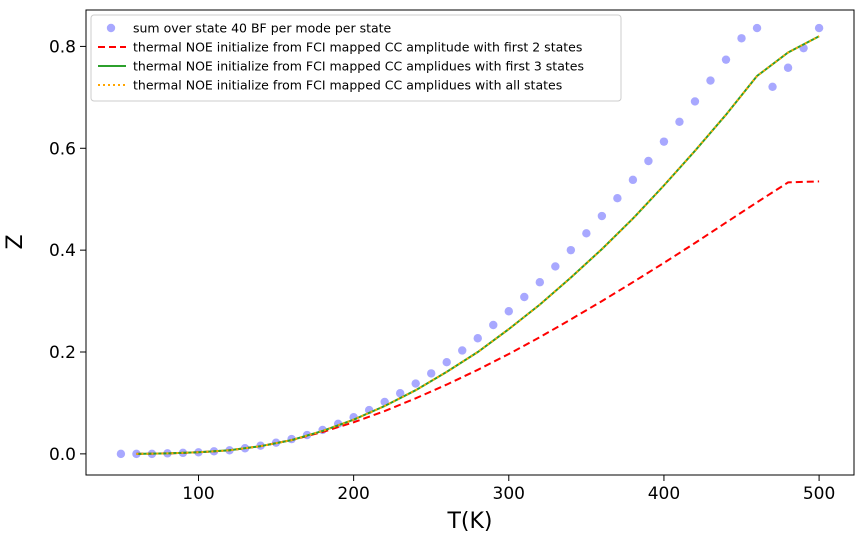 The width and height of the screenshot is (860, 535). What do you see at coordinates (509, 494) in the screenshot?
I see `x-tick-label: 300` at bounding box center [509, 494].